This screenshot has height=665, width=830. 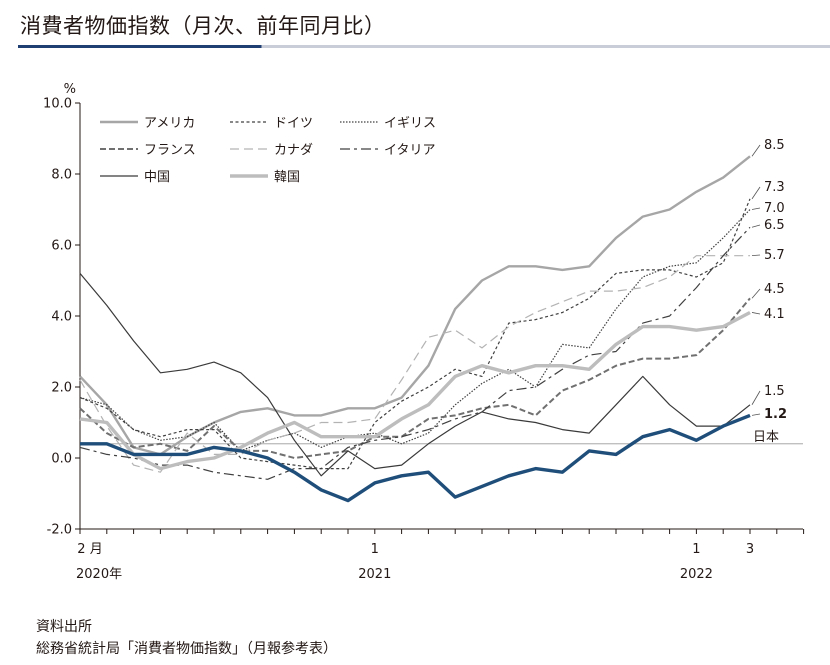 I want to click on x-tick-label: 3, so click(x=750, y=549).